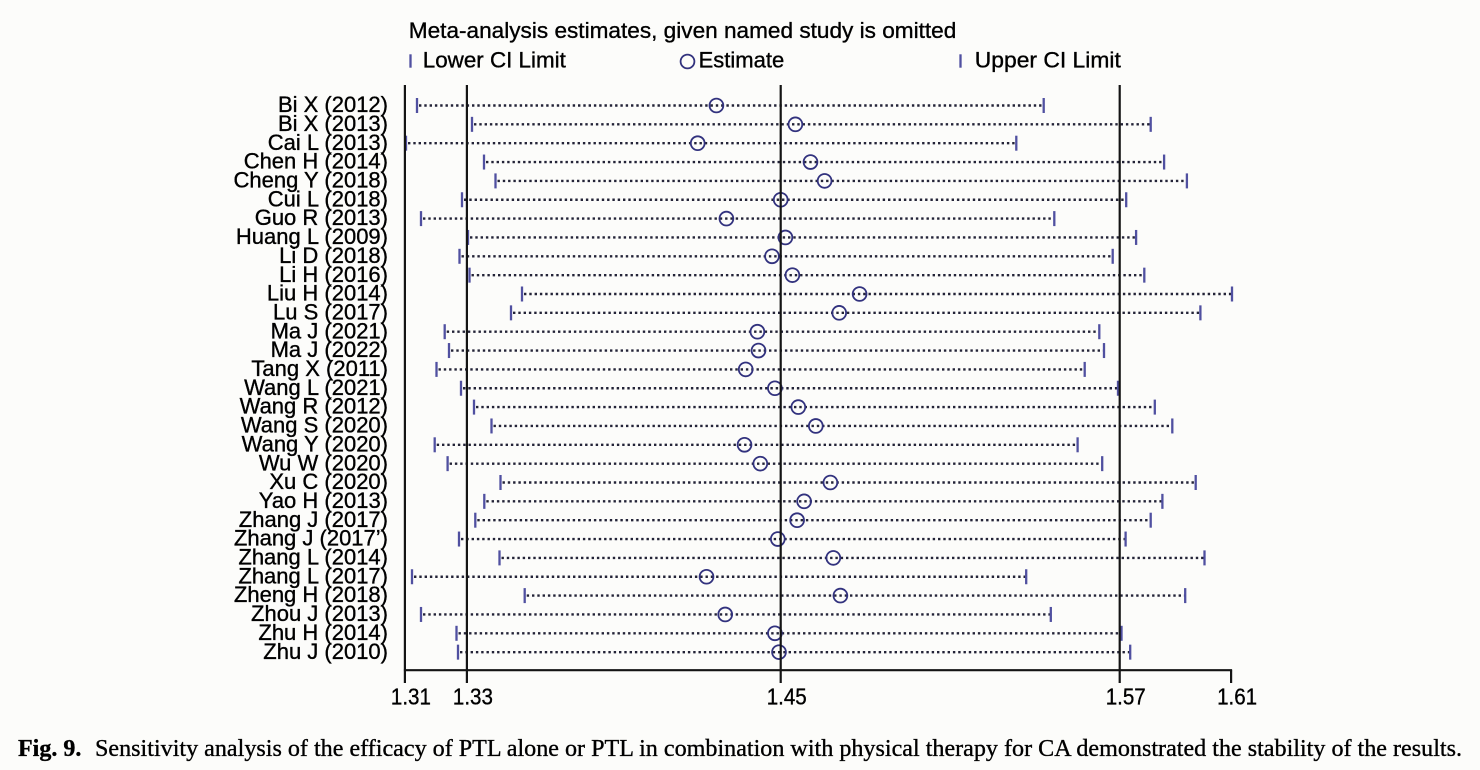 Image resolution: width=1480 pixels, height=770 pixels. Describe the element at coordinates (328, 198) in the screenshot. I see `svg-text: Cui L (2018)` at that location.